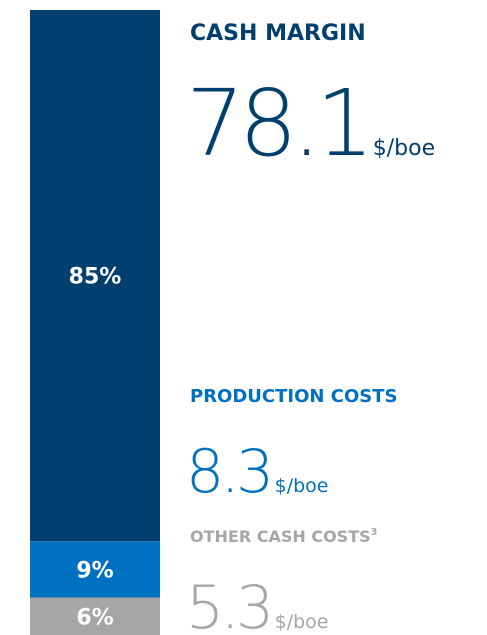 The width and height of the screenshot is (487, 635). I want to click on metric-value: 8.3 $/boe, so click(257, 472).